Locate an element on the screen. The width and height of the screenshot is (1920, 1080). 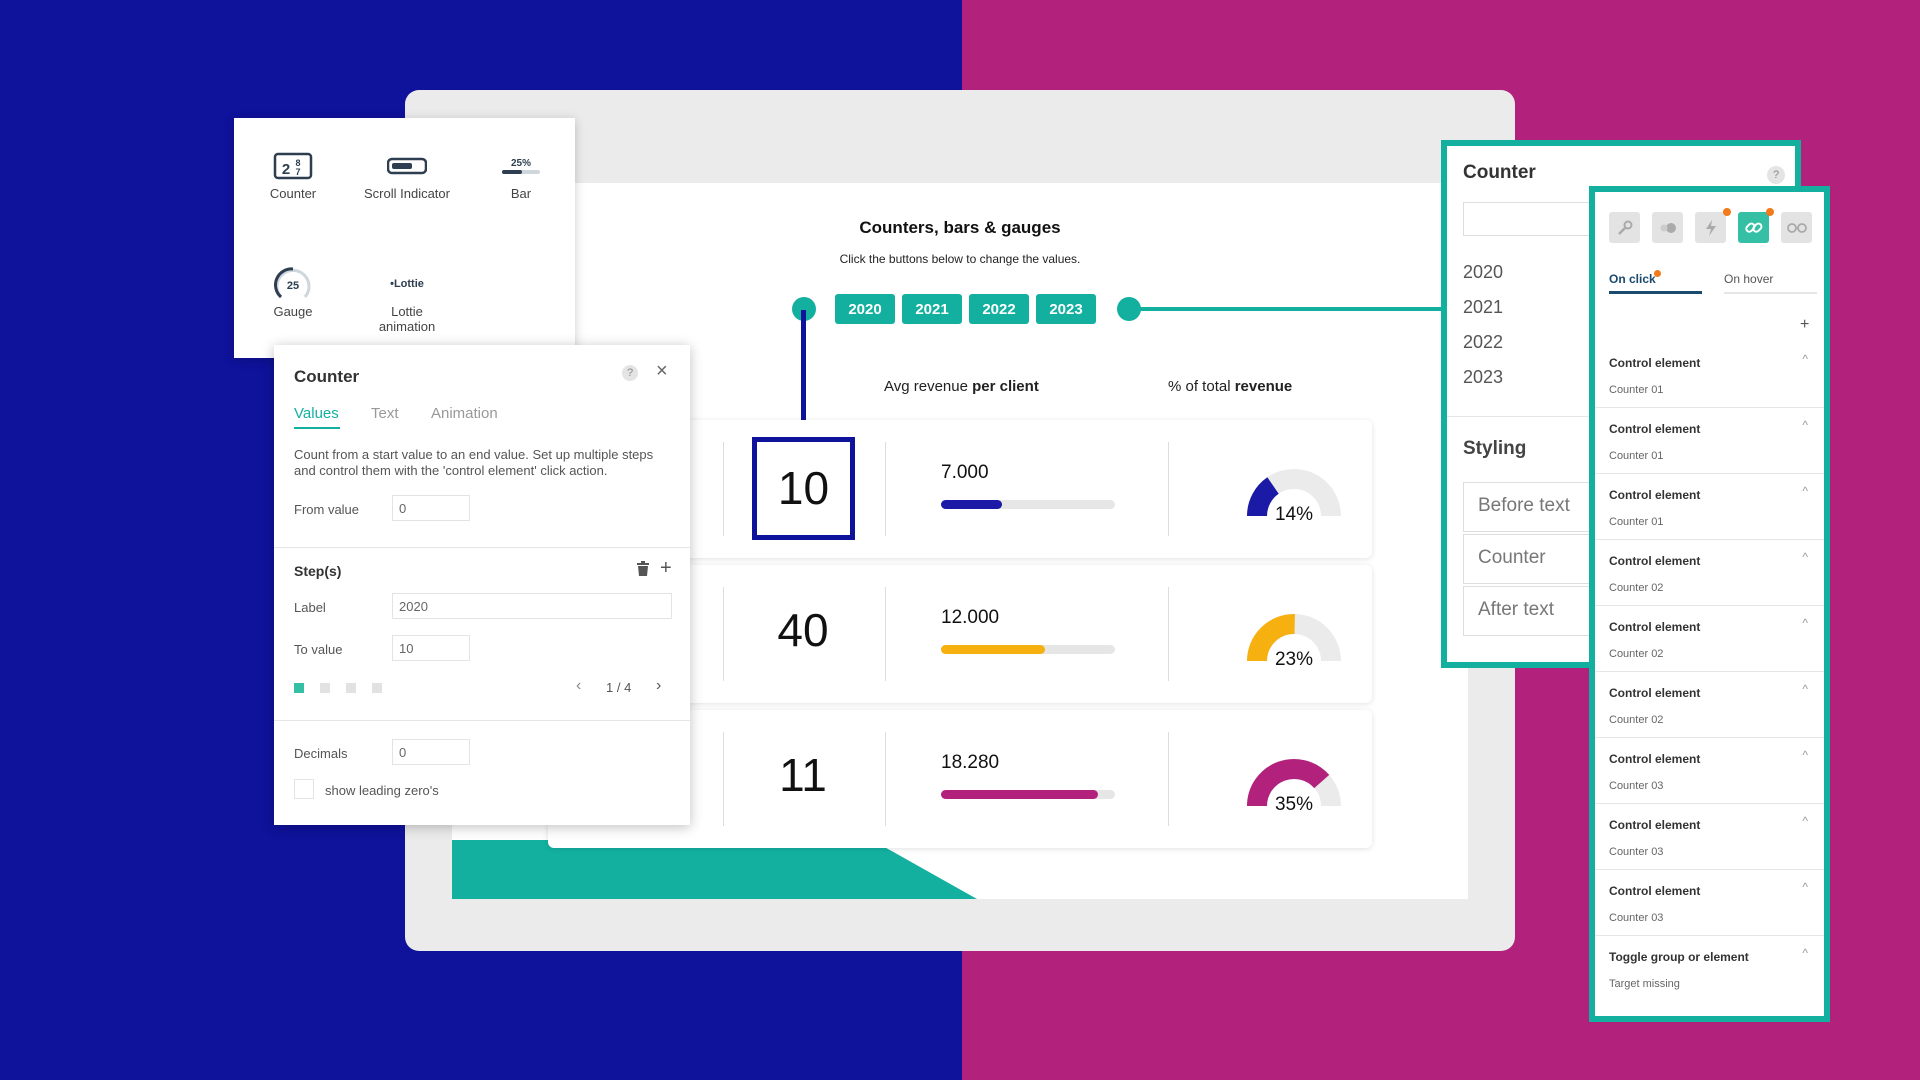
widget-gauge: 25 Gauge is located at coordinates (293, 291).